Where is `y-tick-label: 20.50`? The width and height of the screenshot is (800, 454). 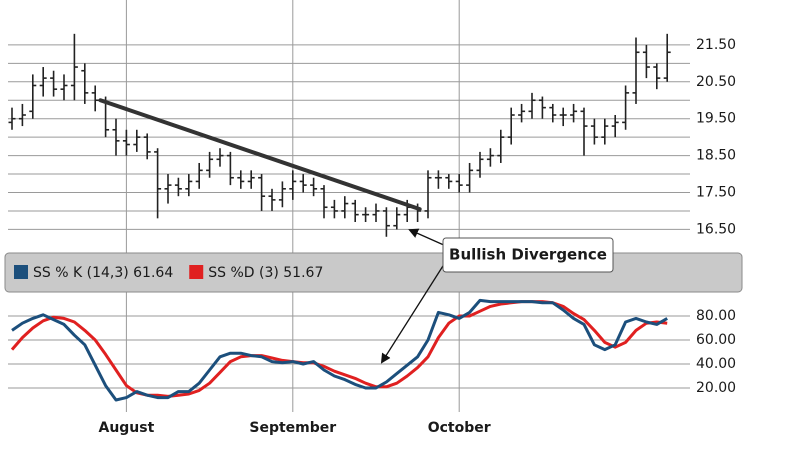 y-tick-label: 20.50 is located at coordinates (716, 82).